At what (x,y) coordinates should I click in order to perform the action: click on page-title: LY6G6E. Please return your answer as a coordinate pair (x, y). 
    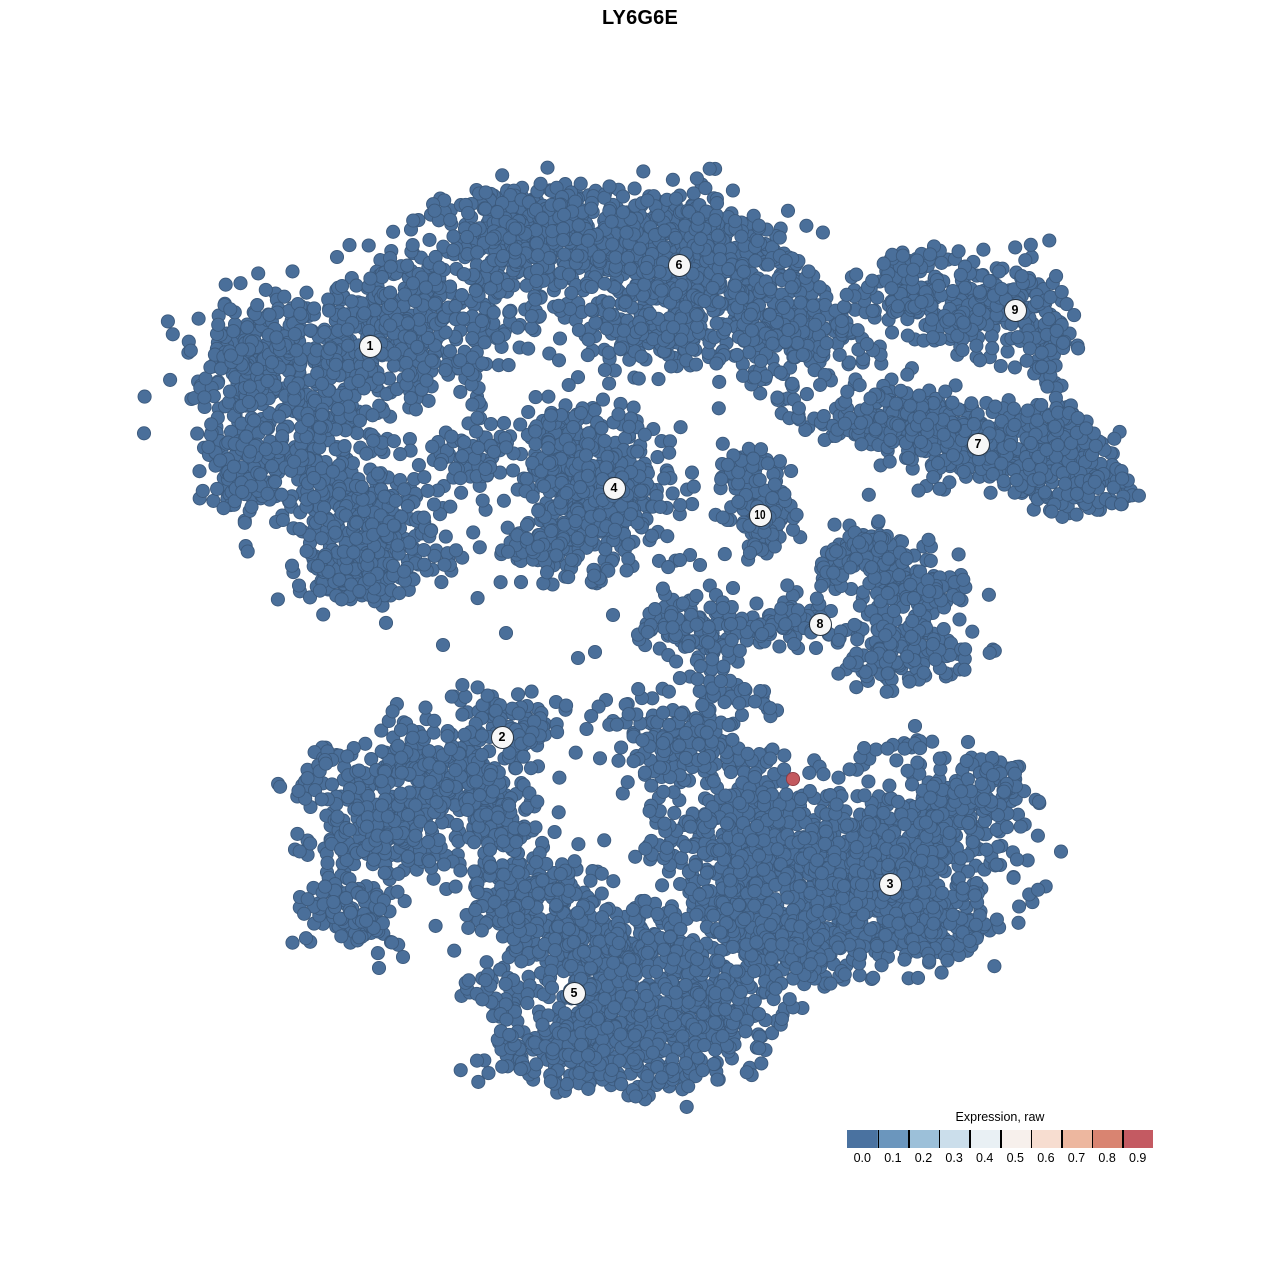
    Looking at the image, I should click on (640, 18).